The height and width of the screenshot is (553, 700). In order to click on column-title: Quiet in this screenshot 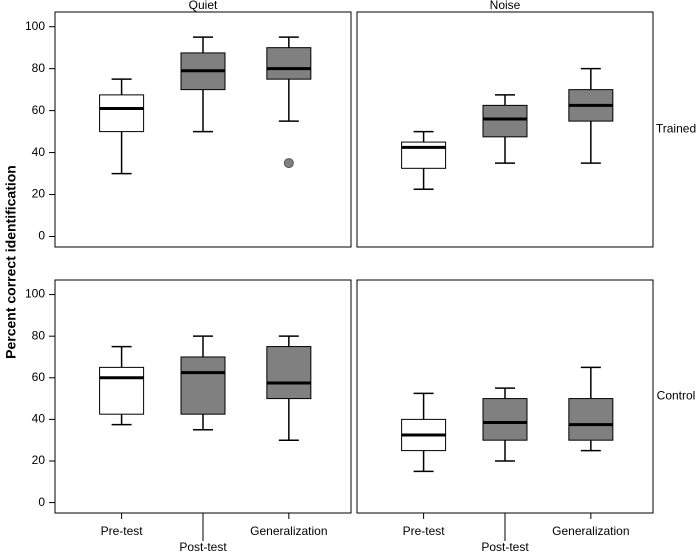, I will do `click(203, 6)`.